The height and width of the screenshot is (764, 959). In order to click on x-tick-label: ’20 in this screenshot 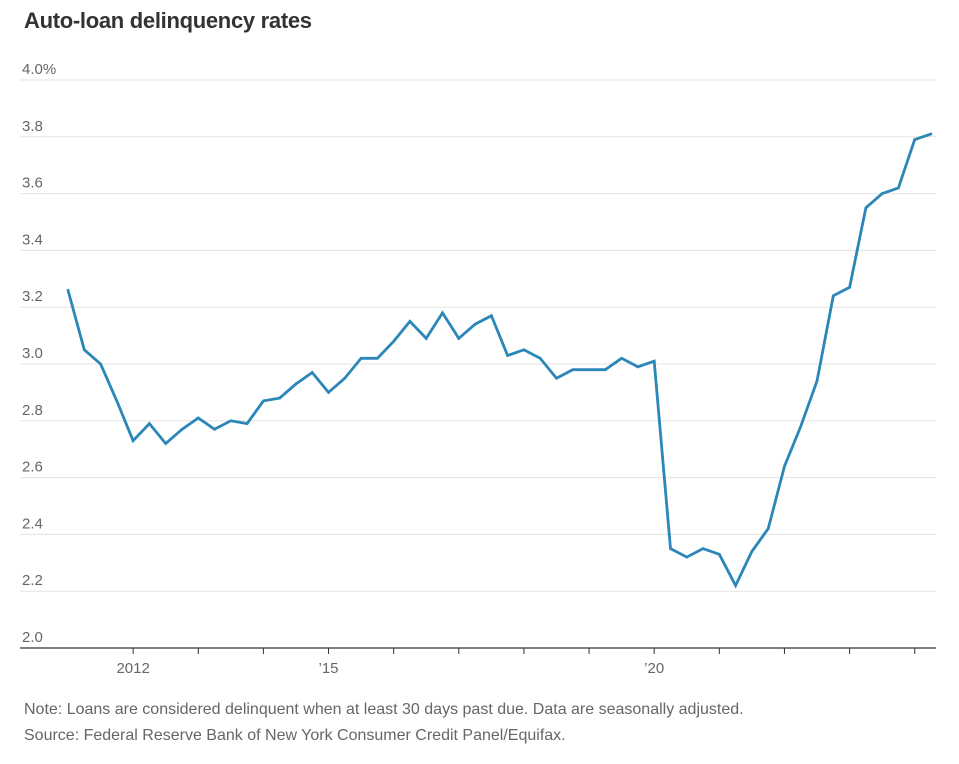, I will do `click(654, 668)`.